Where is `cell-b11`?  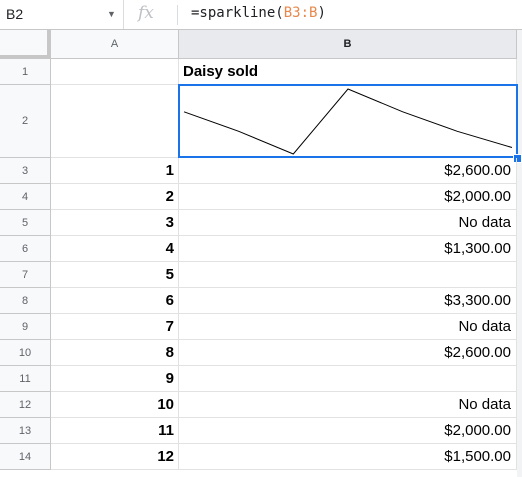 cell-b11 is located at coordinates (348, 379).